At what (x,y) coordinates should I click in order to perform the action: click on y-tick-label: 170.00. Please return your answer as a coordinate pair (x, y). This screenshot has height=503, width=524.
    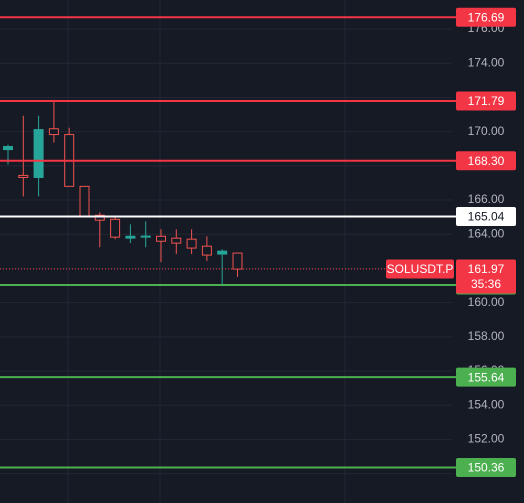
    Looking at the image, I should click on (486, 131).